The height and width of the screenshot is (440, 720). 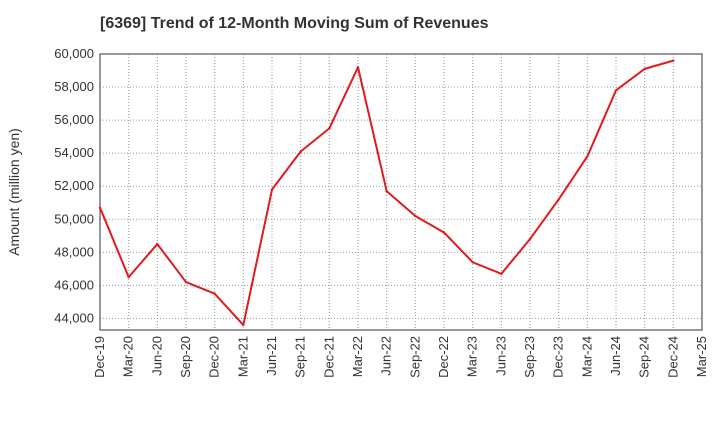 I want to click on x-tick-label: Mar-21, so click(x=242, y=356).